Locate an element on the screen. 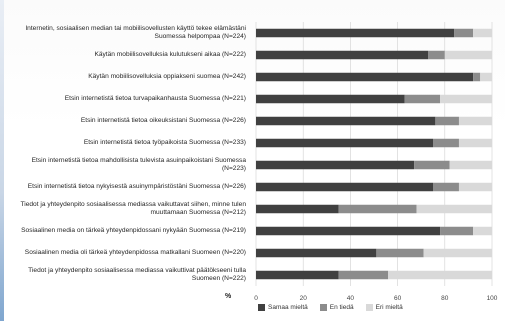 The image size is (505, 321). legend-label: Eri mieltä is located at coordinates (389, 307).